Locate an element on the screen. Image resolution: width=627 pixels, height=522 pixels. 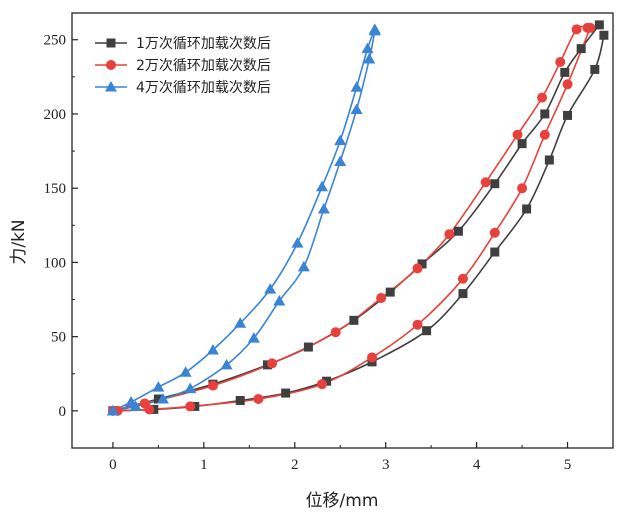
x-tick-label: 3 is located at coordinates (386, 465).